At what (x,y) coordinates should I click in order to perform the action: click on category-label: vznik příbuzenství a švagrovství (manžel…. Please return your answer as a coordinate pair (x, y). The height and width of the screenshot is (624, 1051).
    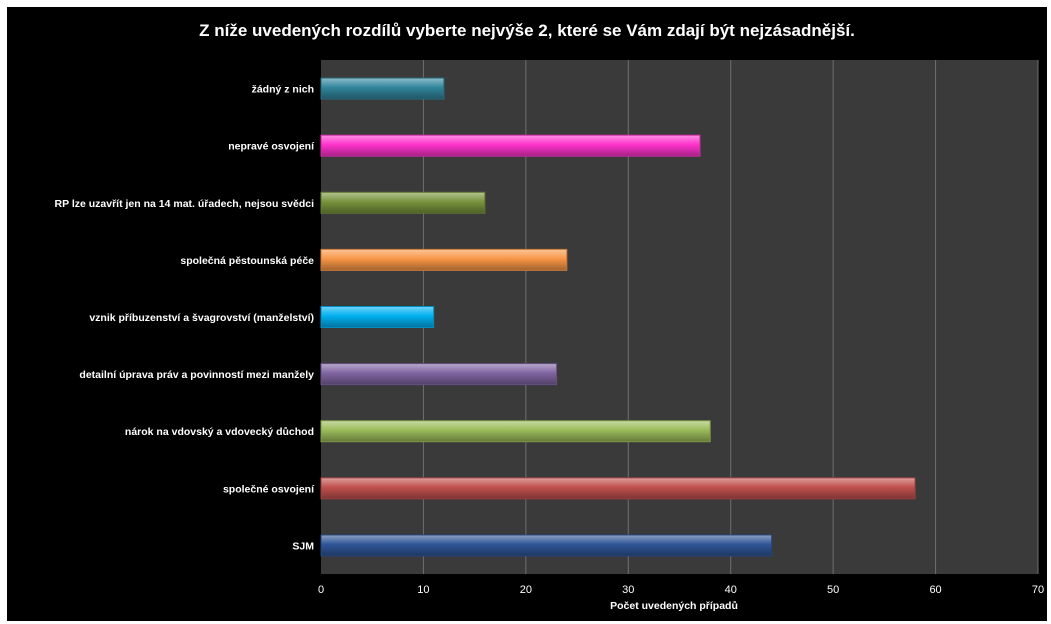
    Looking at the image, I should click on (201, 318).